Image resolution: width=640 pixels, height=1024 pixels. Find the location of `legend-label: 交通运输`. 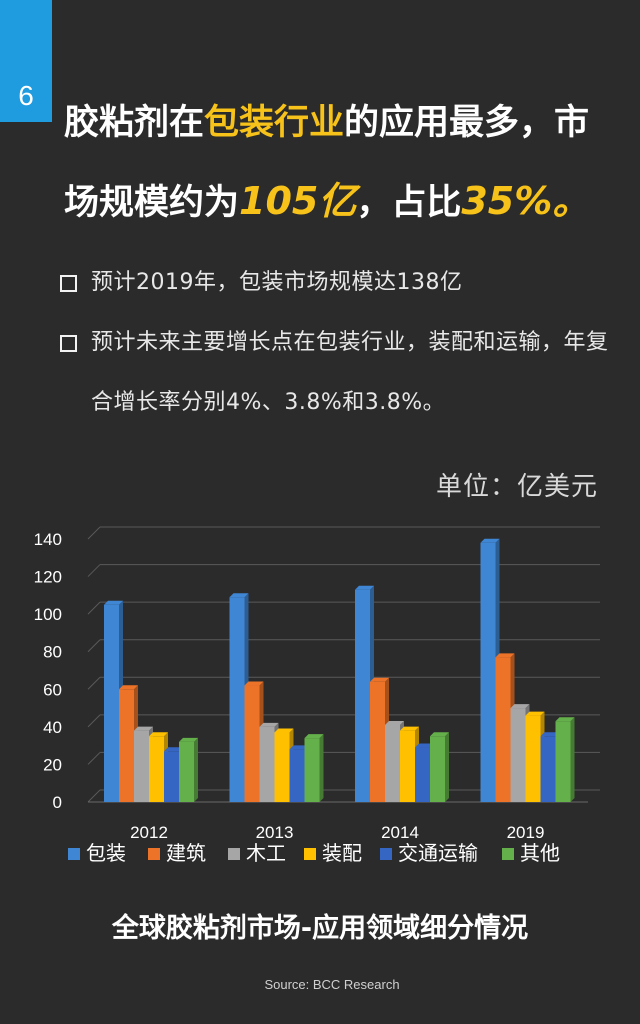

legend-label: 交通运输 is located at coordinates (438, 853).